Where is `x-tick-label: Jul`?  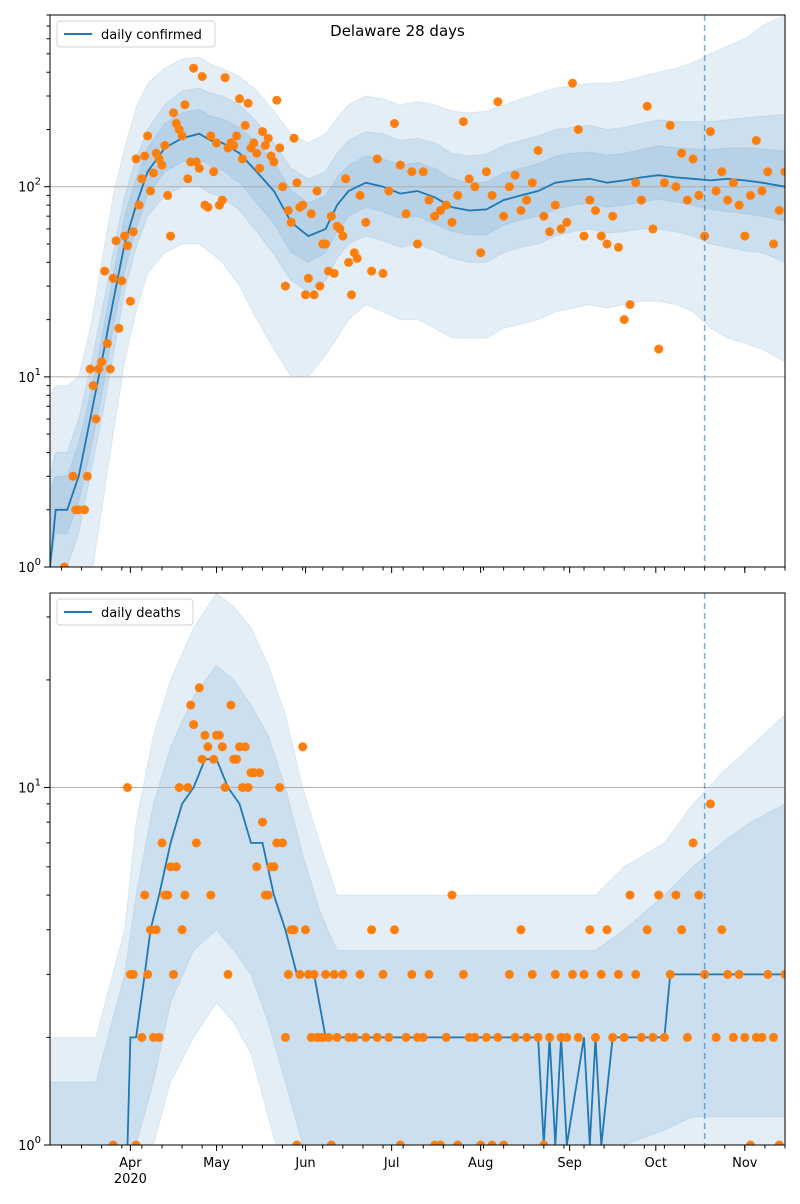
x-tick-label: Jul is located at coordinates (391, 1163).